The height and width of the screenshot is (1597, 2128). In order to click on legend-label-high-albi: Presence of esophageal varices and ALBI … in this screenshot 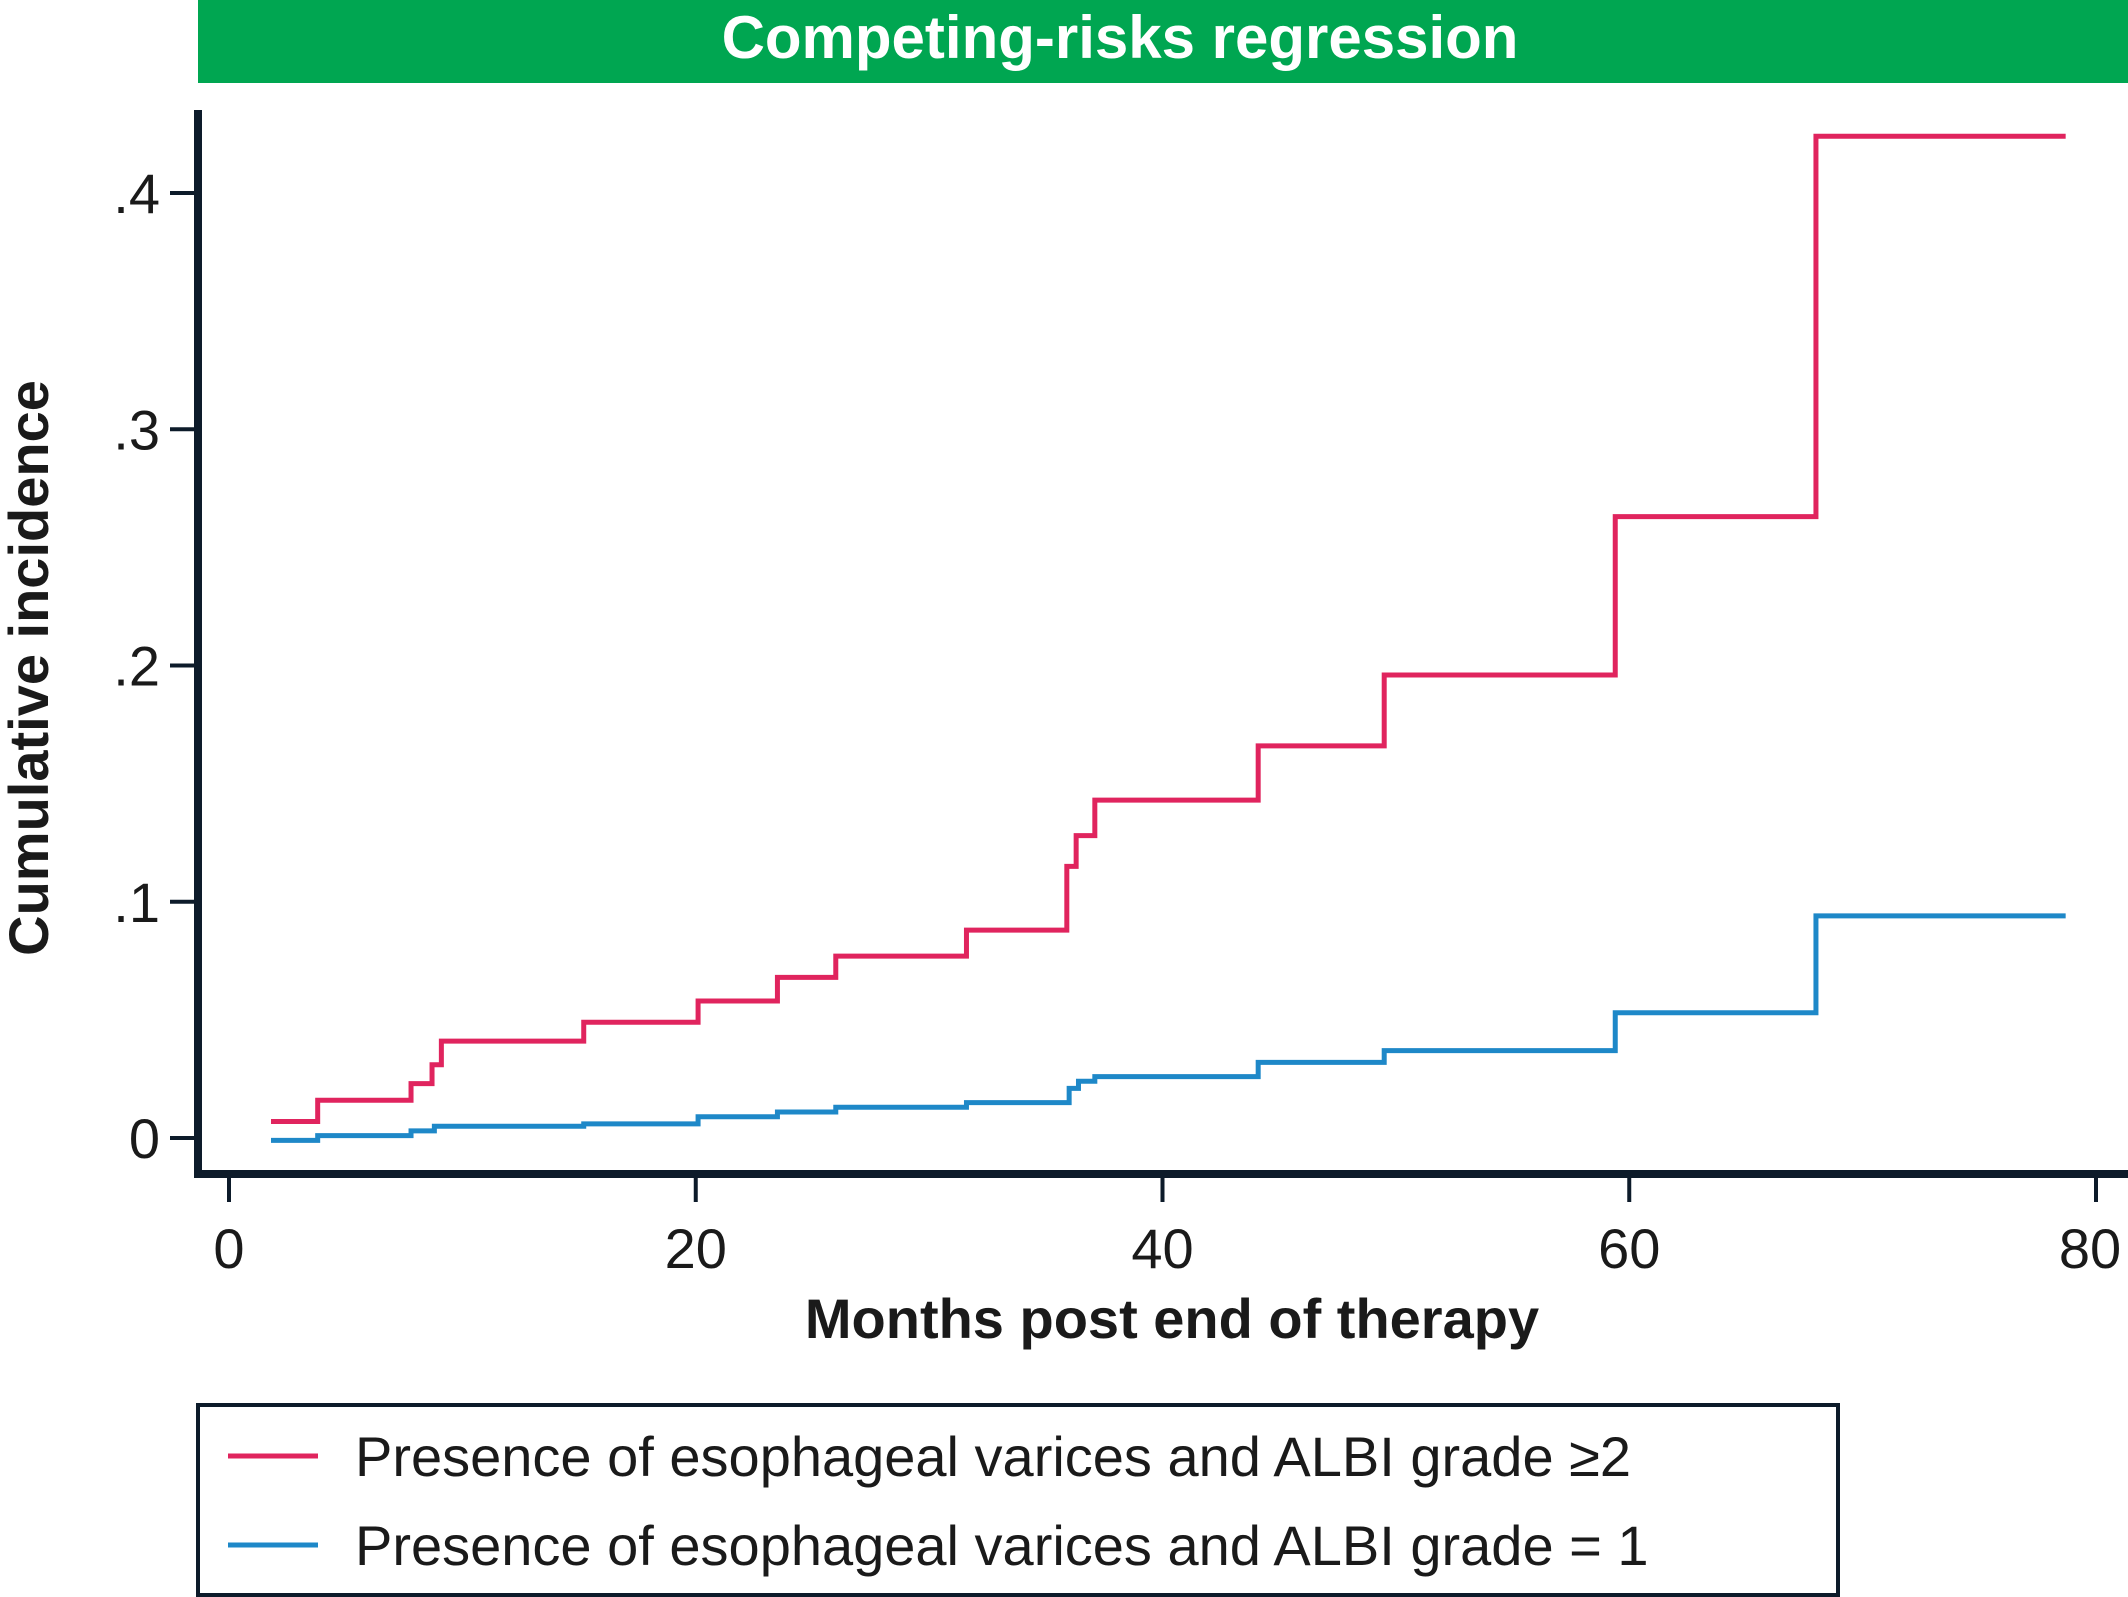, I will do `click(993, 1456)`.